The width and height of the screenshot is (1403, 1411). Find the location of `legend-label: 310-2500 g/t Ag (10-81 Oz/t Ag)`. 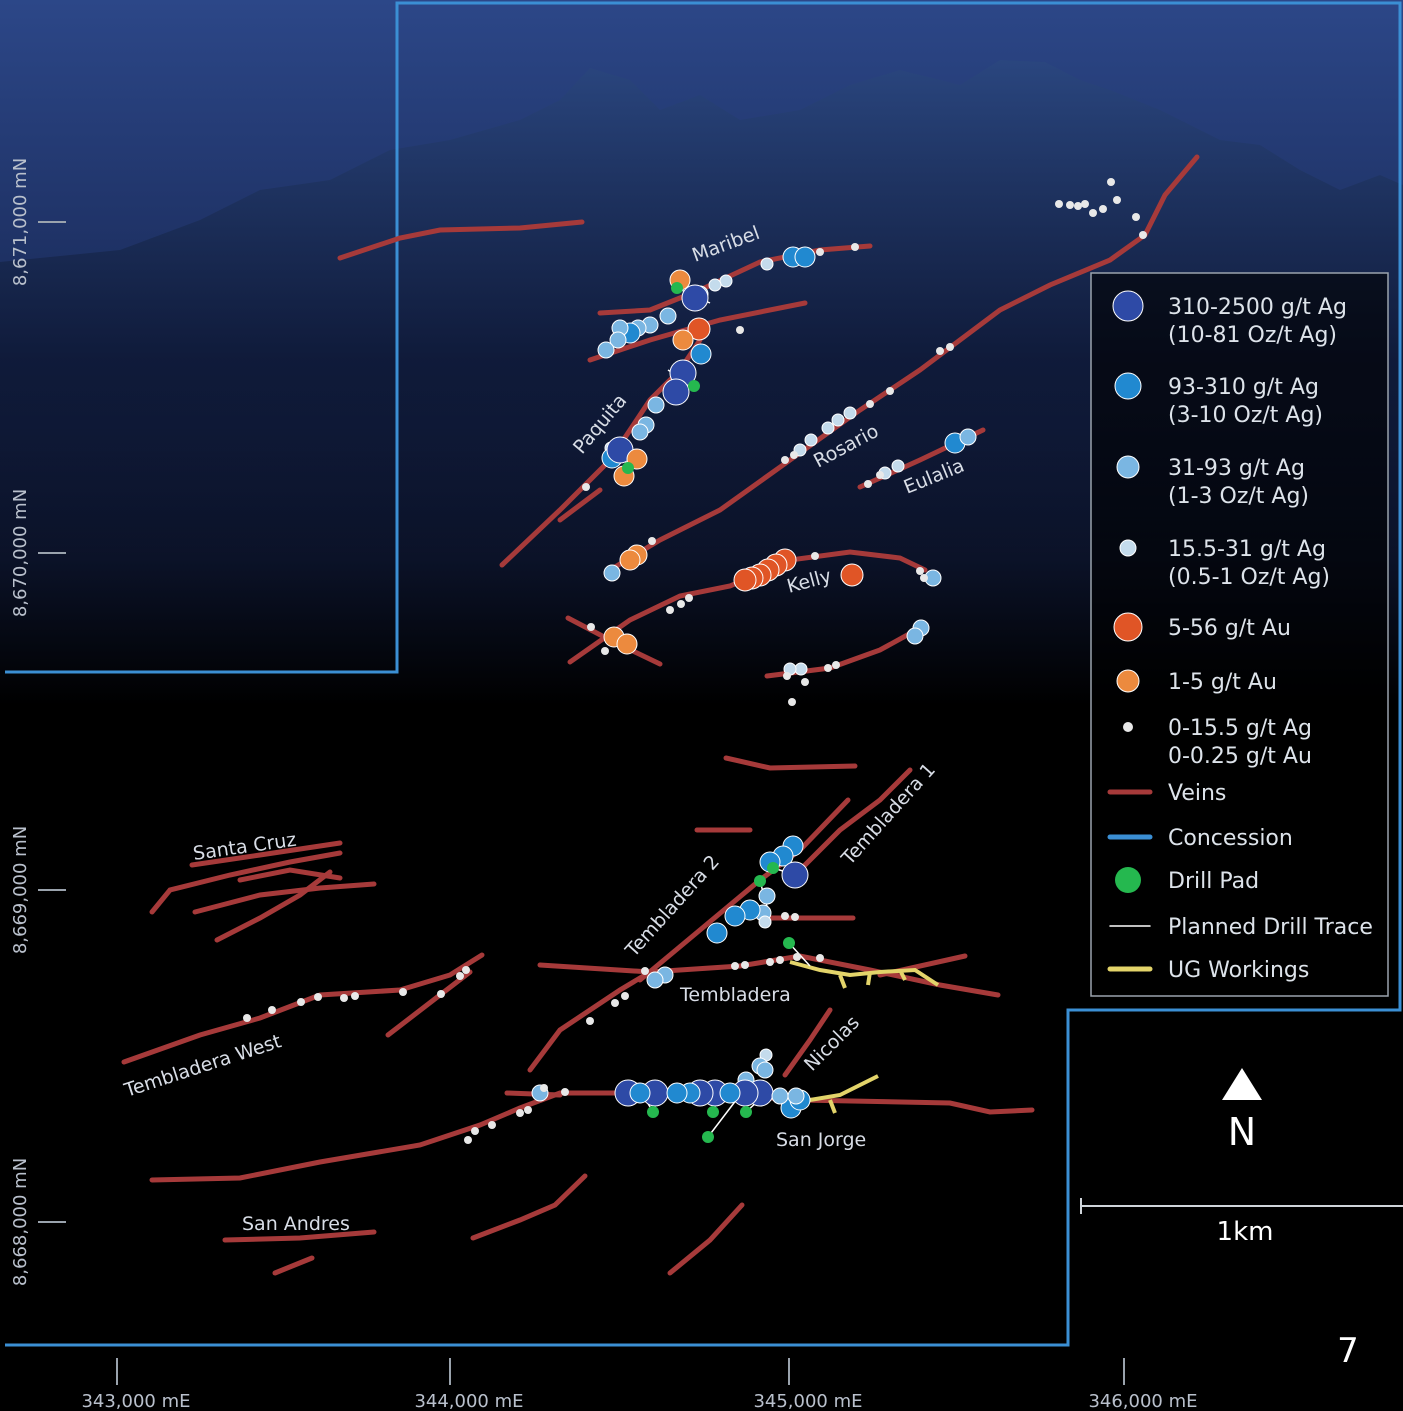

legend-label: 310-2500 g/t Ag (10-81 Oz/t Ag) is located at coordinates (1257, 321).